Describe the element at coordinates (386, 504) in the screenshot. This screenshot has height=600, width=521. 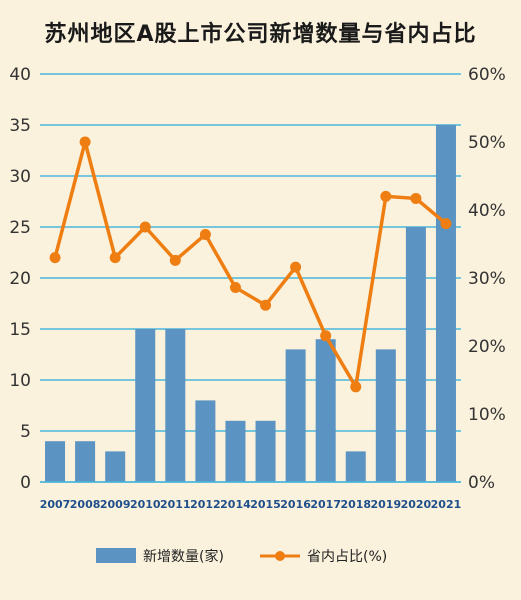
I see `x-tick-label: 2019` at that location.